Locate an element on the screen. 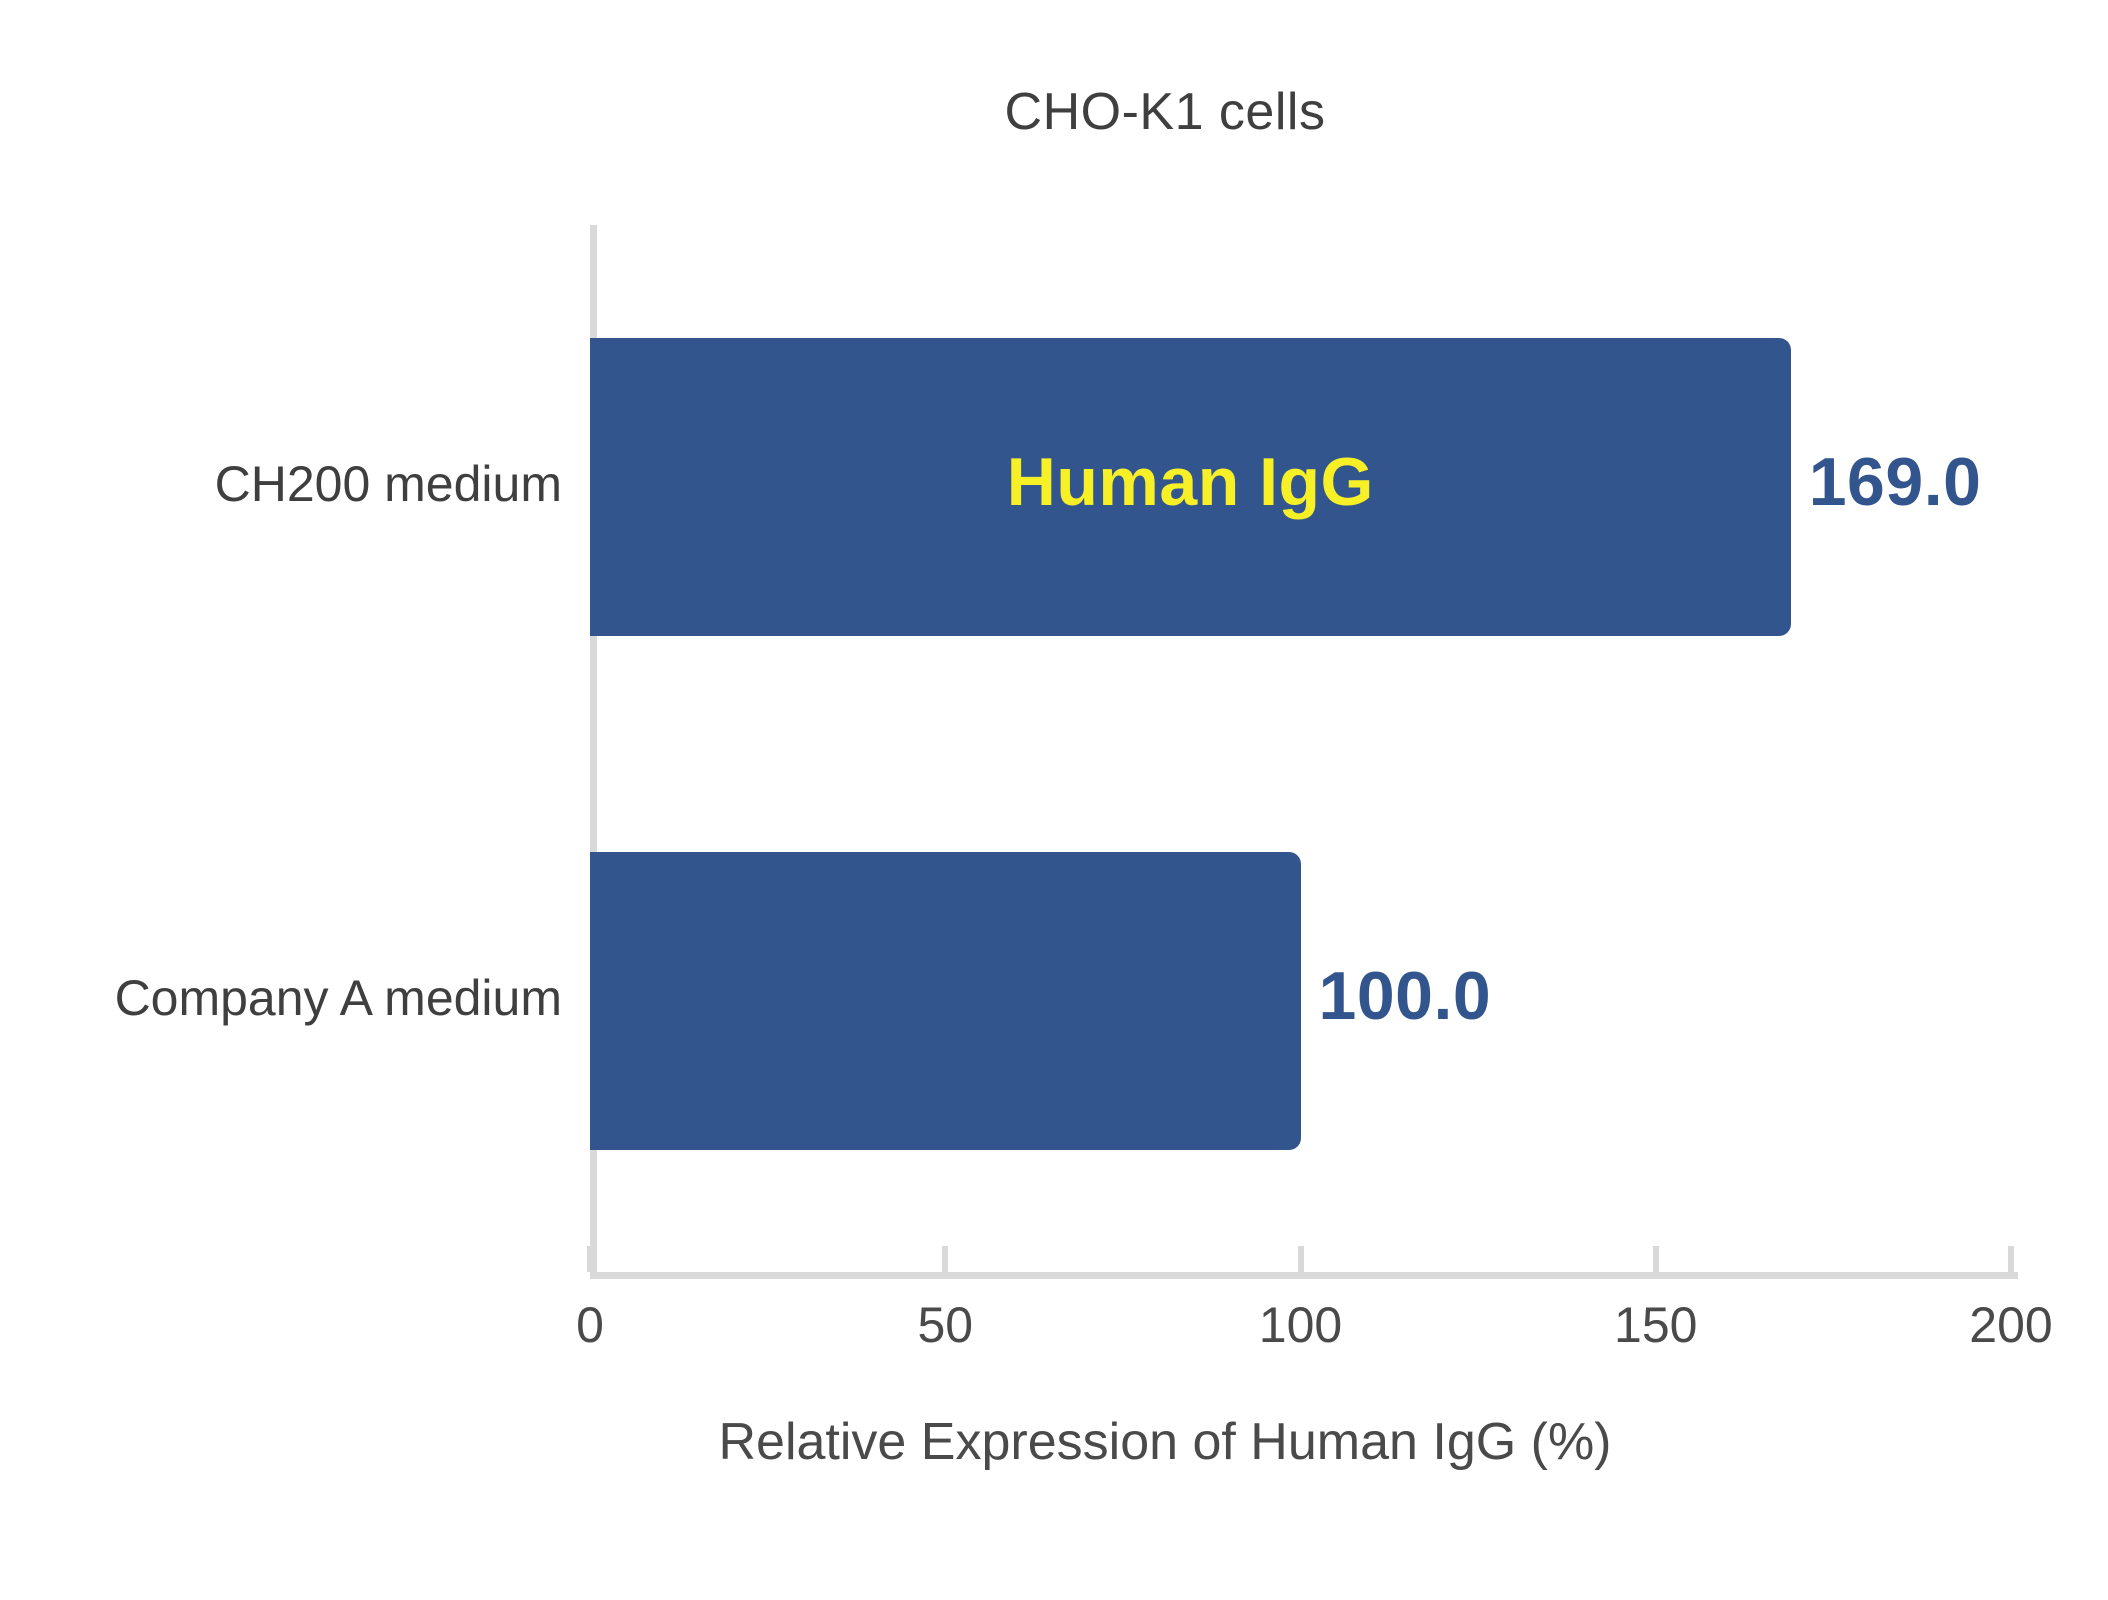 The image size is (2108, 1600). bar-value-label: 100.0 is located at coordinates (1405, 996).